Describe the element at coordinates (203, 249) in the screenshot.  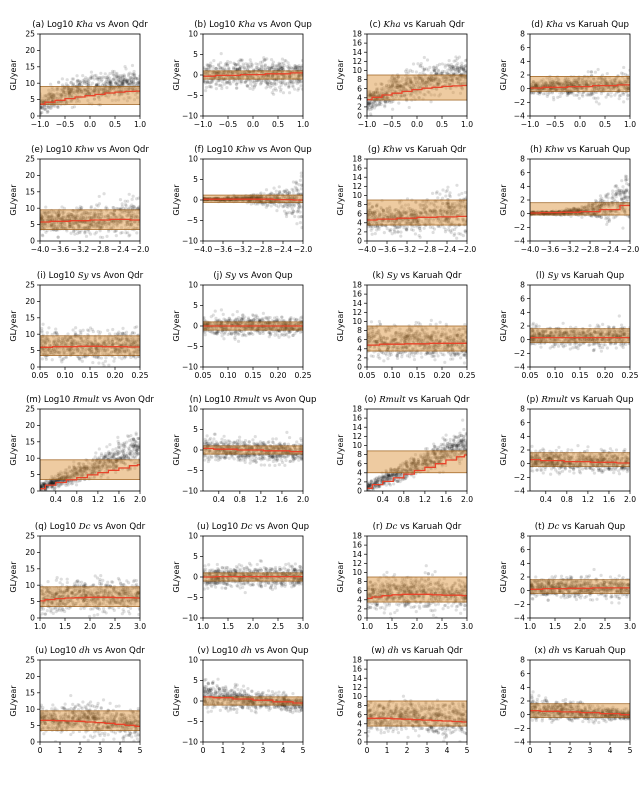
I see `x-tick-label: −4.0` at that location.